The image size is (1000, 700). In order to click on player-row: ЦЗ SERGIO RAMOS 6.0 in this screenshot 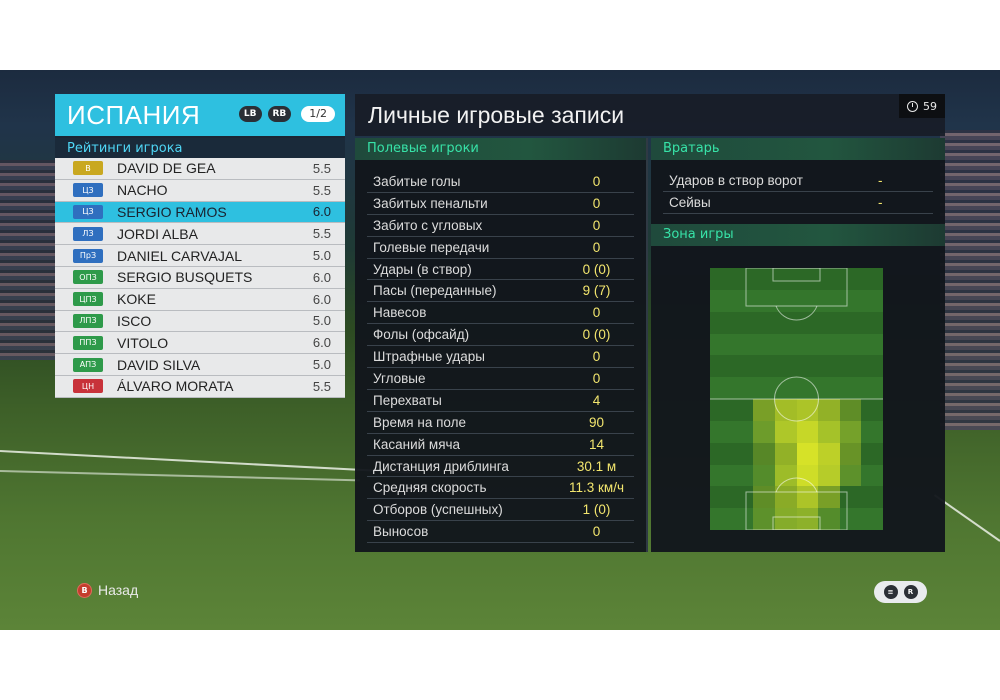, I will do `click(200, 212)`.